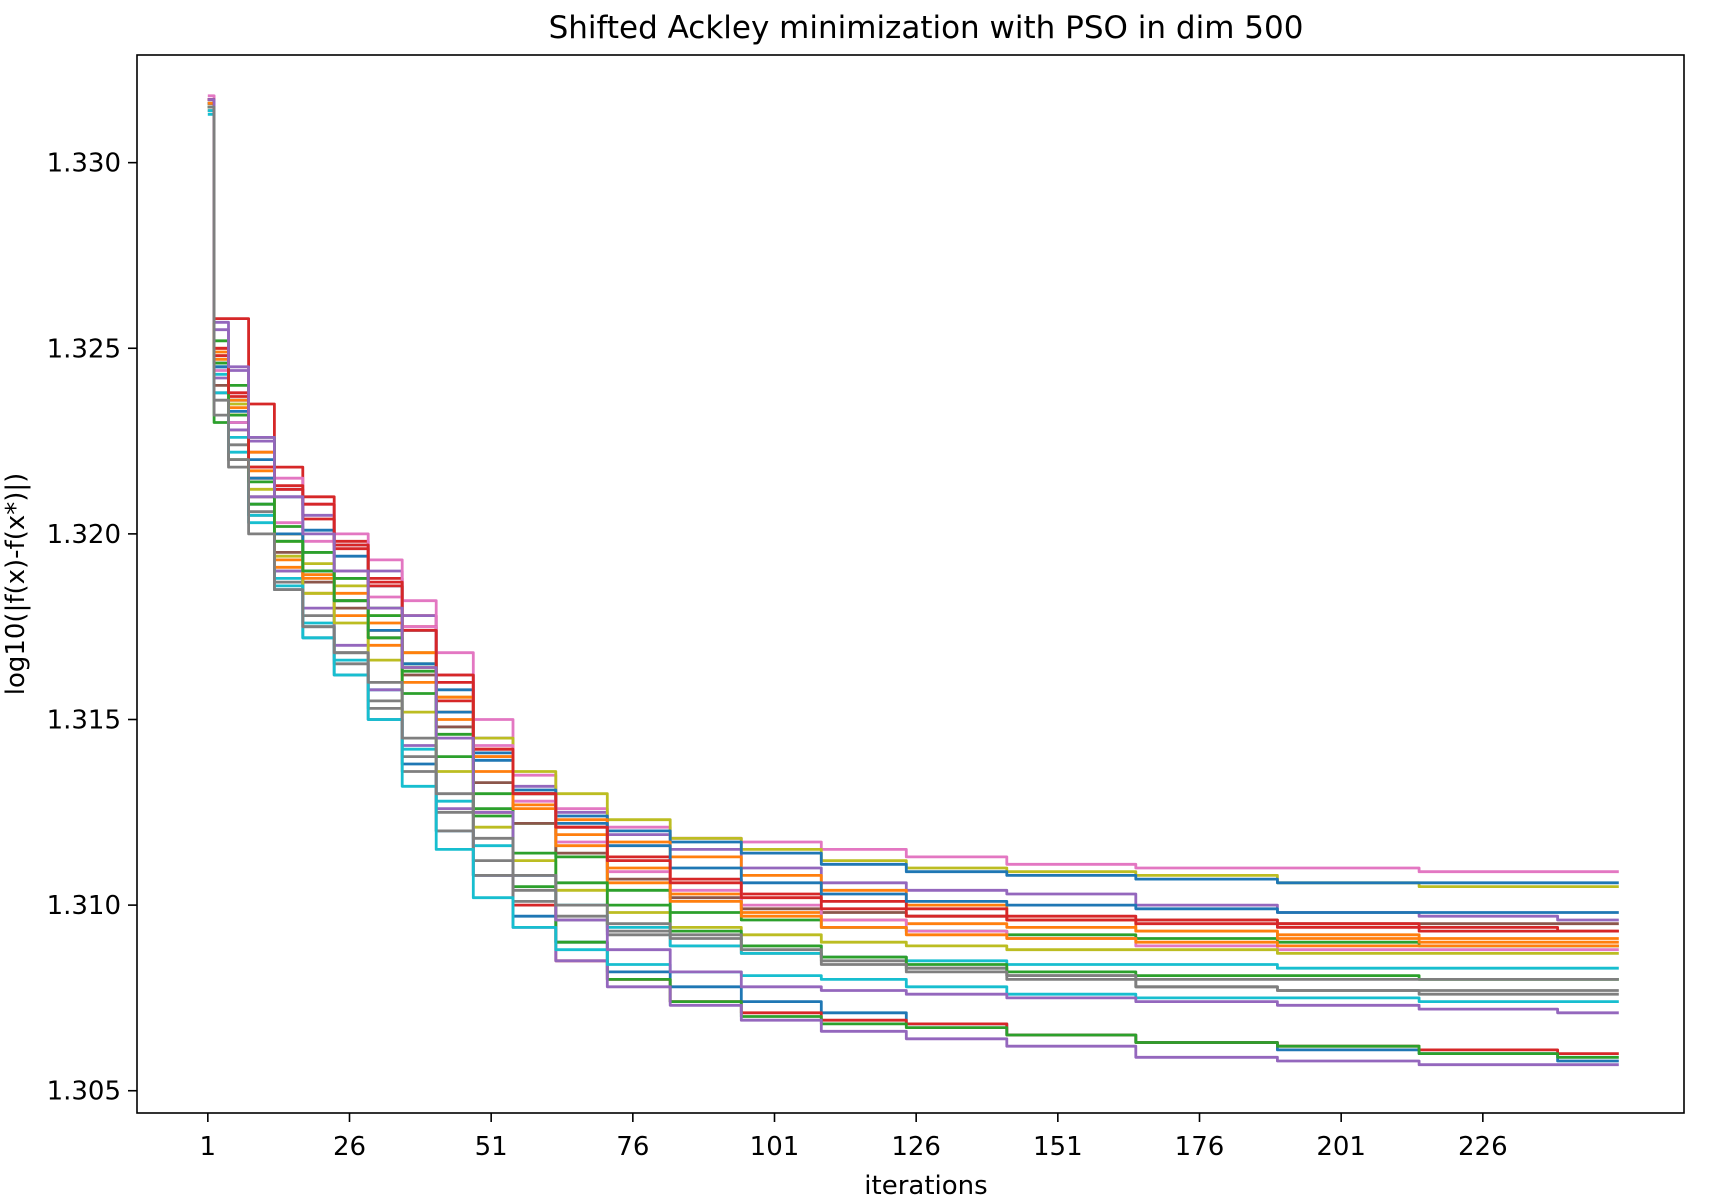 This screenshot has width=1716, height=1196. What do you see at coordinates (854, 1137) in the screenshot?
I see `x-axis-ticks: 1 26 51 76 101 126 151 176 201 226` at bounding box center [854, 1137].